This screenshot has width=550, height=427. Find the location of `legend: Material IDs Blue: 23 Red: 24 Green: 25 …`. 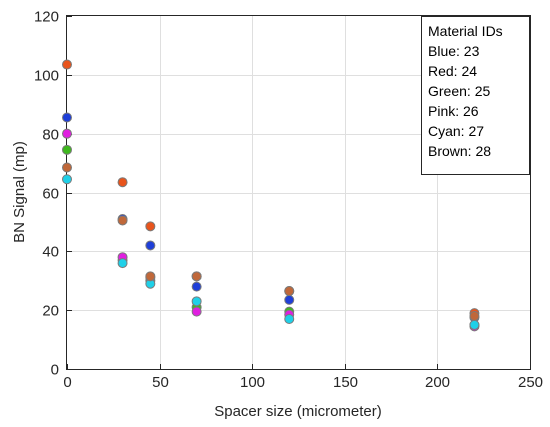

legend: Material IDs Blue: 23 Red: 24 Green: 25 … is located at coordinates (475, 95).